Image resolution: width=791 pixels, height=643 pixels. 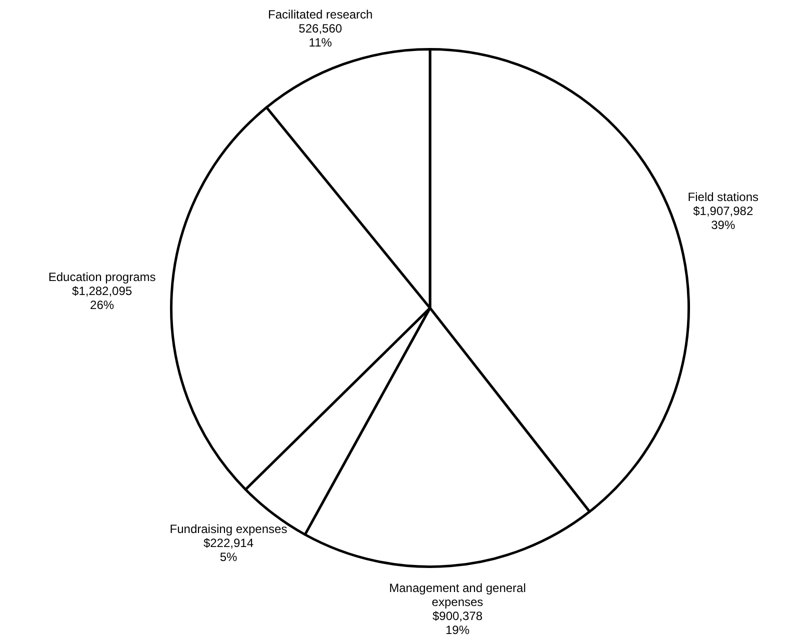 I want to click on slice-label: Fundraising expenses, so click(x=229, y=529).